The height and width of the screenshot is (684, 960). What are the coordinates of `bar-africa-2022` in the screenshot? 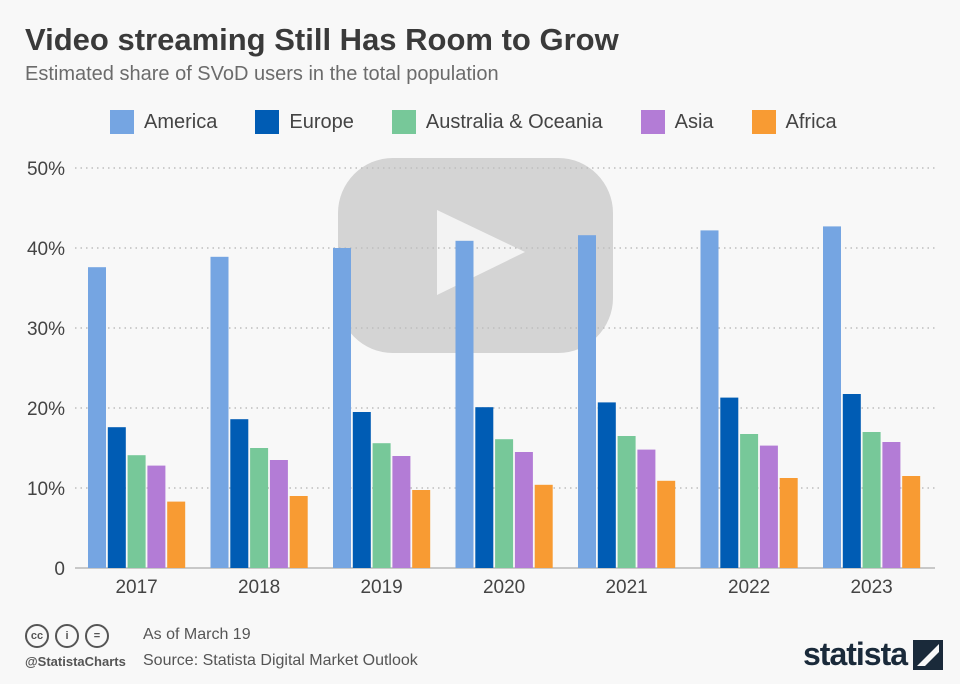 It's located at (788, 523).